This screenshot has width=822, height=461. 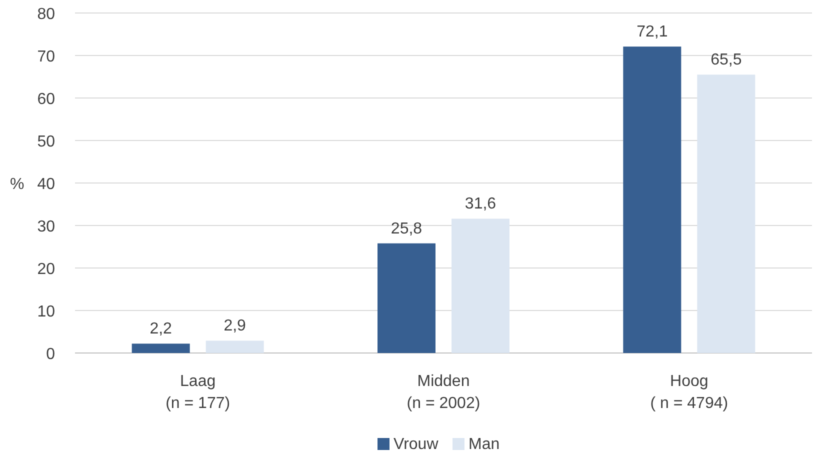 I want to click on y-tick-label: 40, so click(x=46, y=184).